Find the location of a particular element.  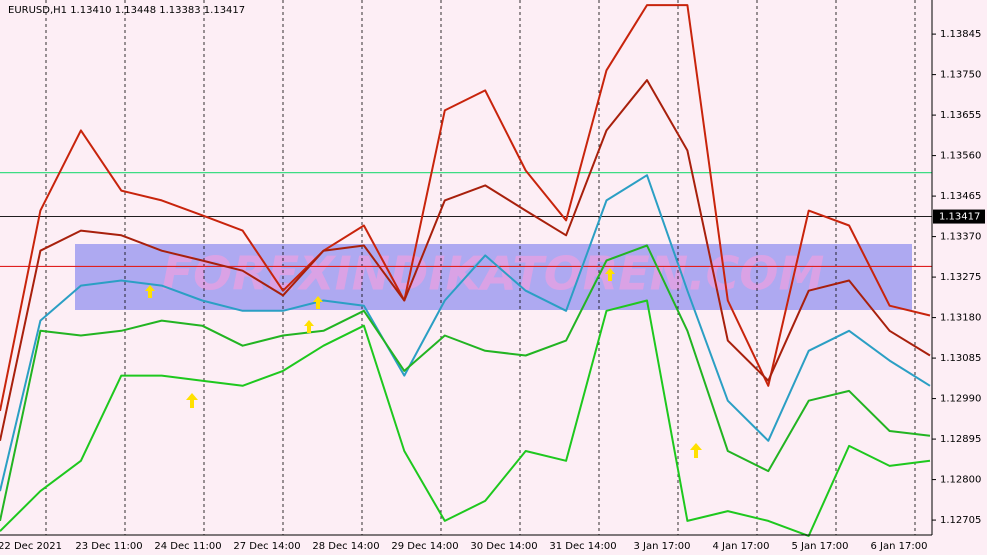

x-tick-label: 29 Dec 14:00 is located at coordinates (424, 546).